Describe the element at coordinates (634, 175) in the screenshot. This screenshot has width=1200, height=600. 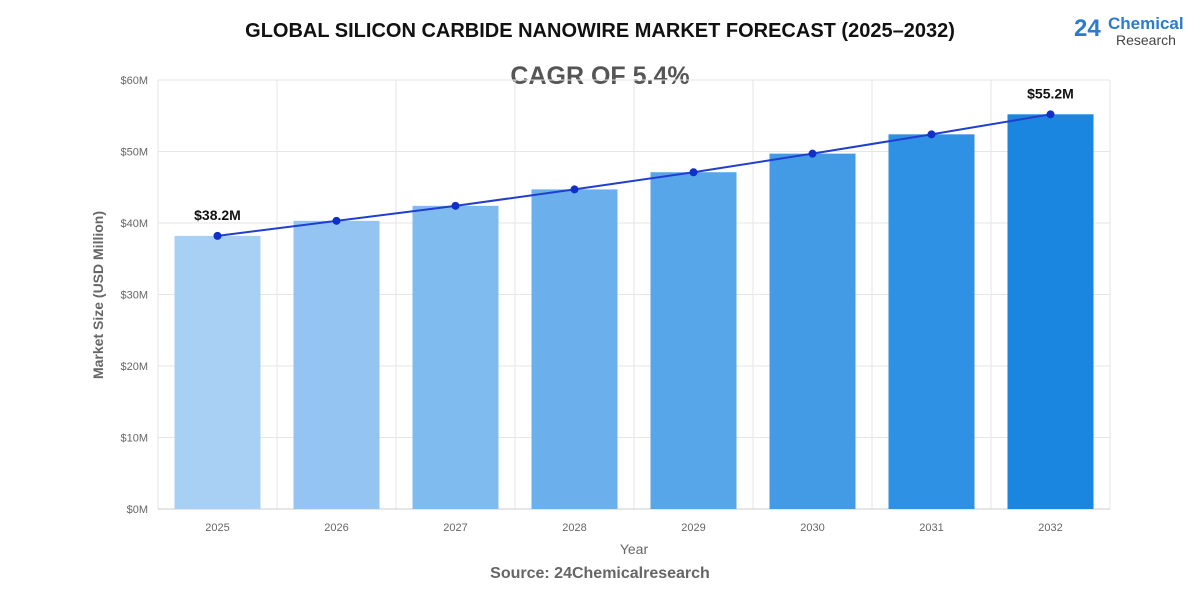
I see `trend-line` at that location.